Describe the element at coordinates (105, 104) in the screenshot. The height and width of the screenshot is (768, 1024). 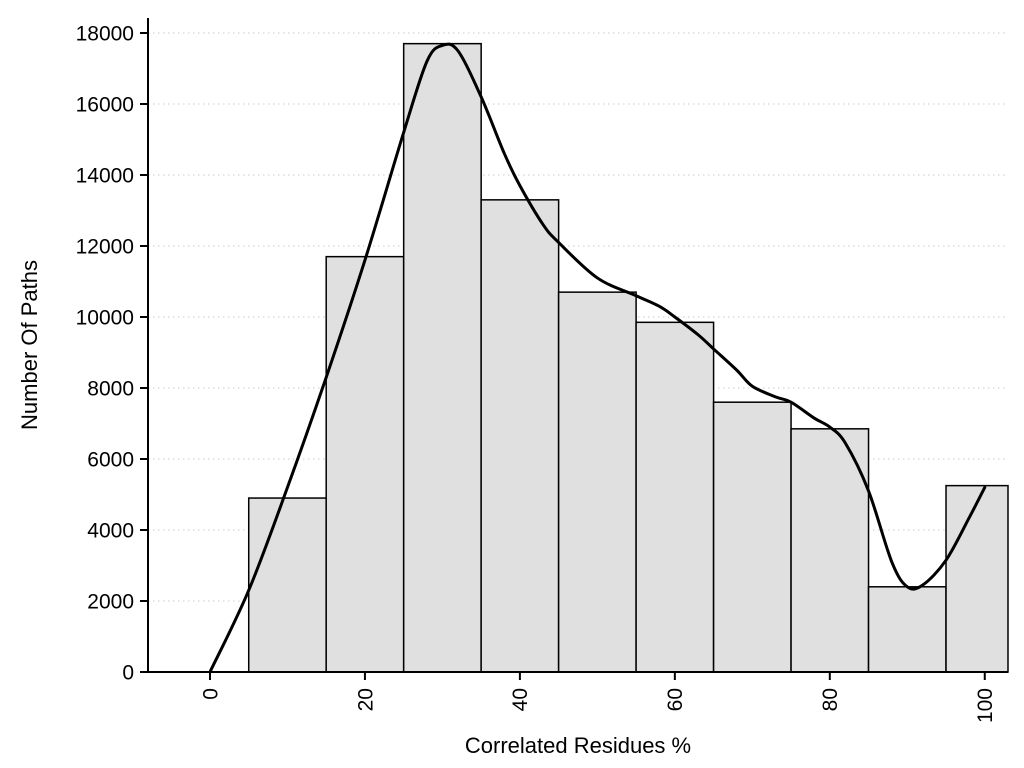
I see `y-tick-label: 16000` at that location.